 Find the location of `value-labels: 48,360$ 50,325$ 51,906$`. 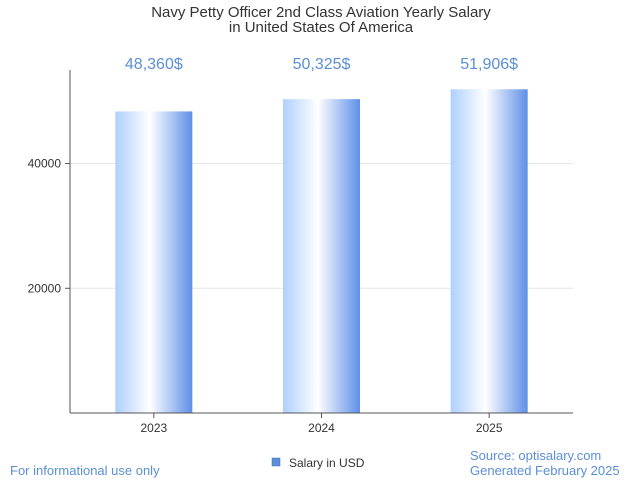

value-labels: 48,360$ 50,325$ 51,906$ is located at coordinates (321, 64).